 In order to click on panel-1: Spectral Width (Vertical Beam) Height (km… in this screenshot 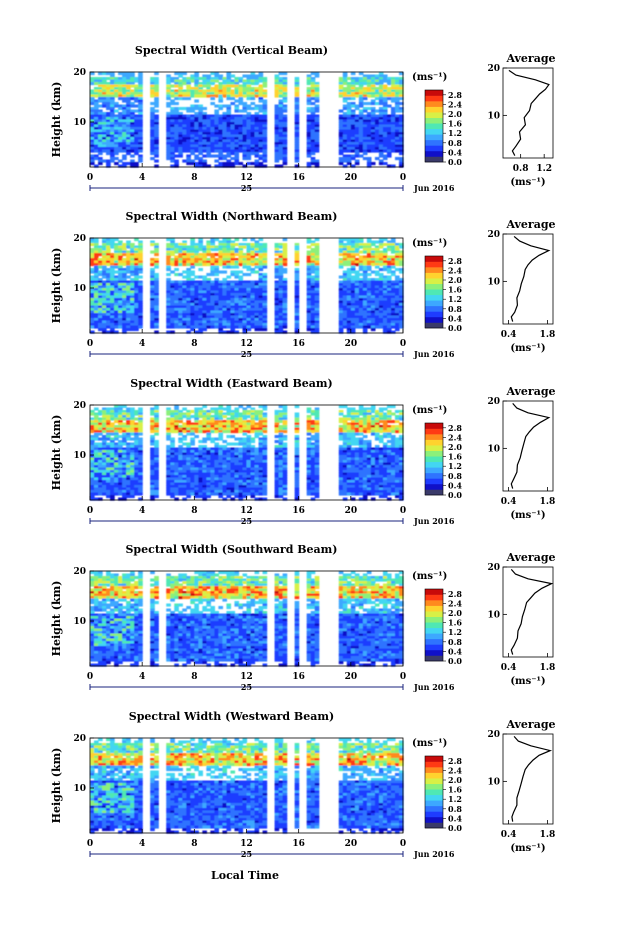, I will do `click(303, 118)`.